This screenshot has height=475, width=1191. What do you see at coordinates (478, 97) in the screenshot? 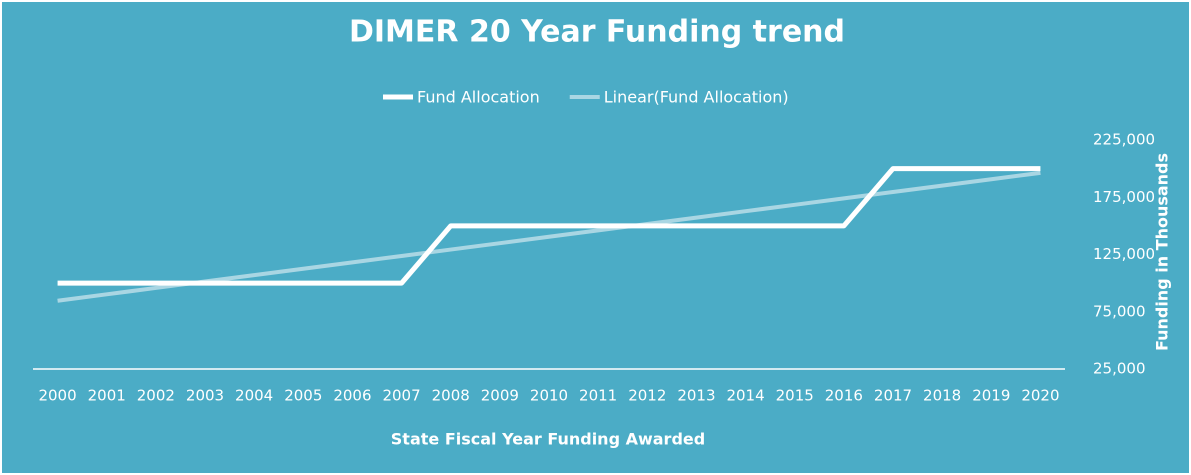
I see `legend-label: Fund Allocation` at bounding box center [478, 97].